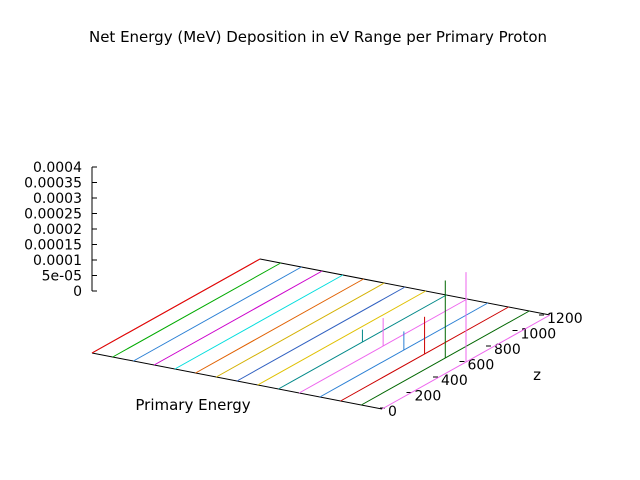 The image size is (640, 480). I want to click on depth-tick-label: 400, so click(454, 381).